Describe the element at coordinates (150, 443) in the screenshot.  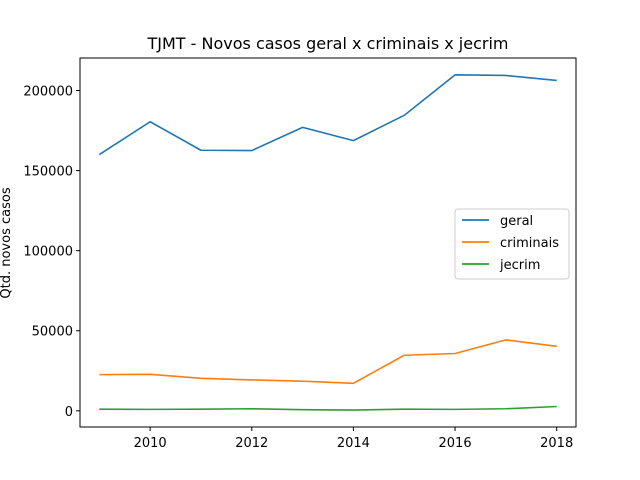
I see `x-tick-label: 2010` at that location.